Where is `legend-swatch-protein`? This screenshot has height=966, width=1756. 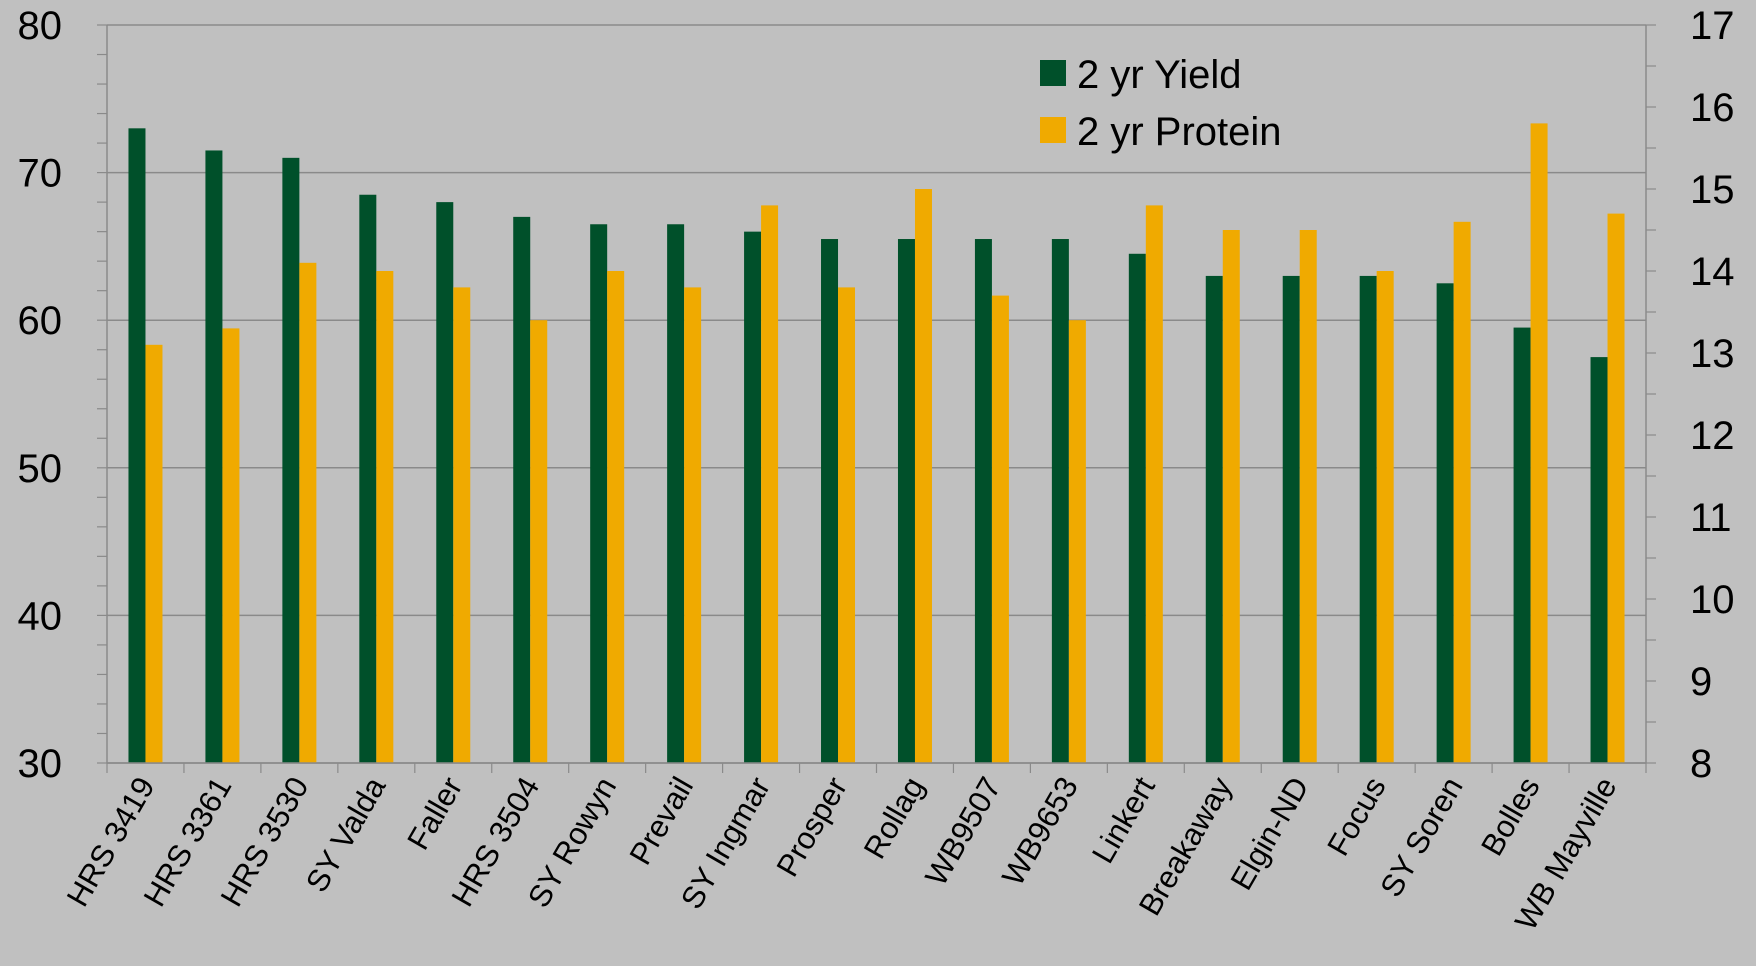
legend-swatch-protein is located at coordinates (1053, 130).